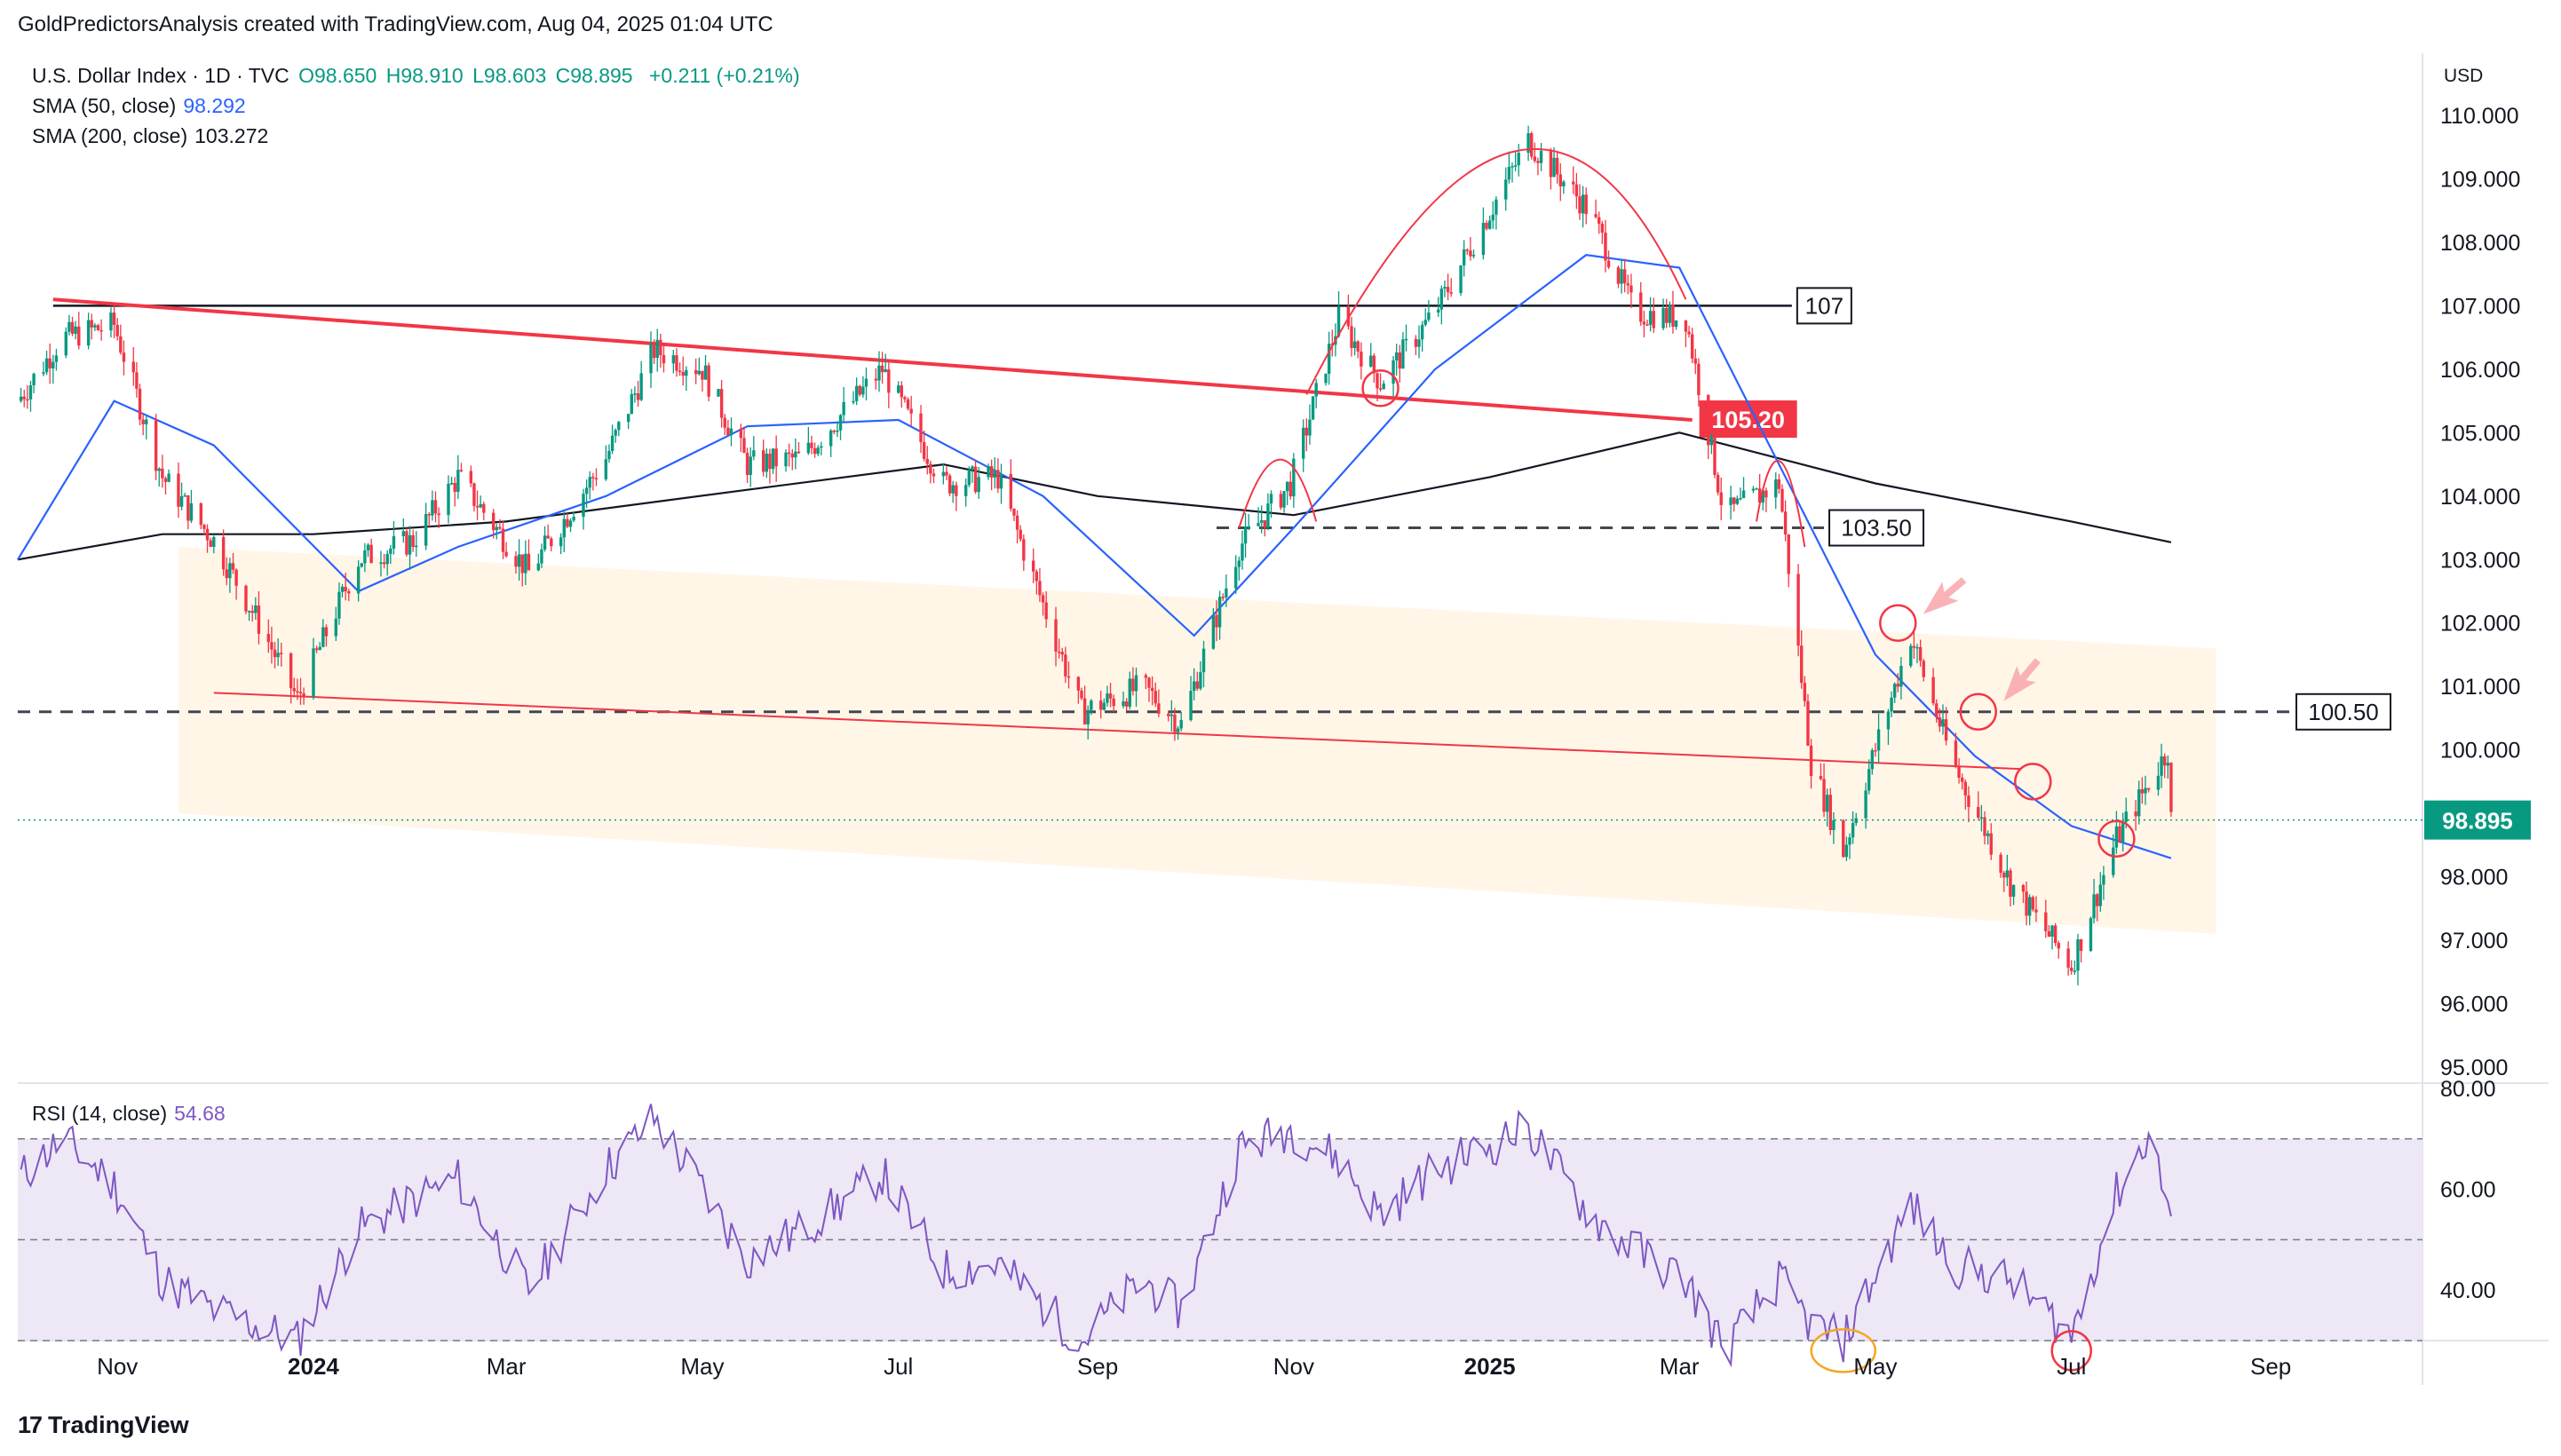  What do you see at coordinates (150, 136) in the screenshot?
I see `sma200-legend: SMA (200, close) 103.272` at bounding box center [150, 136].